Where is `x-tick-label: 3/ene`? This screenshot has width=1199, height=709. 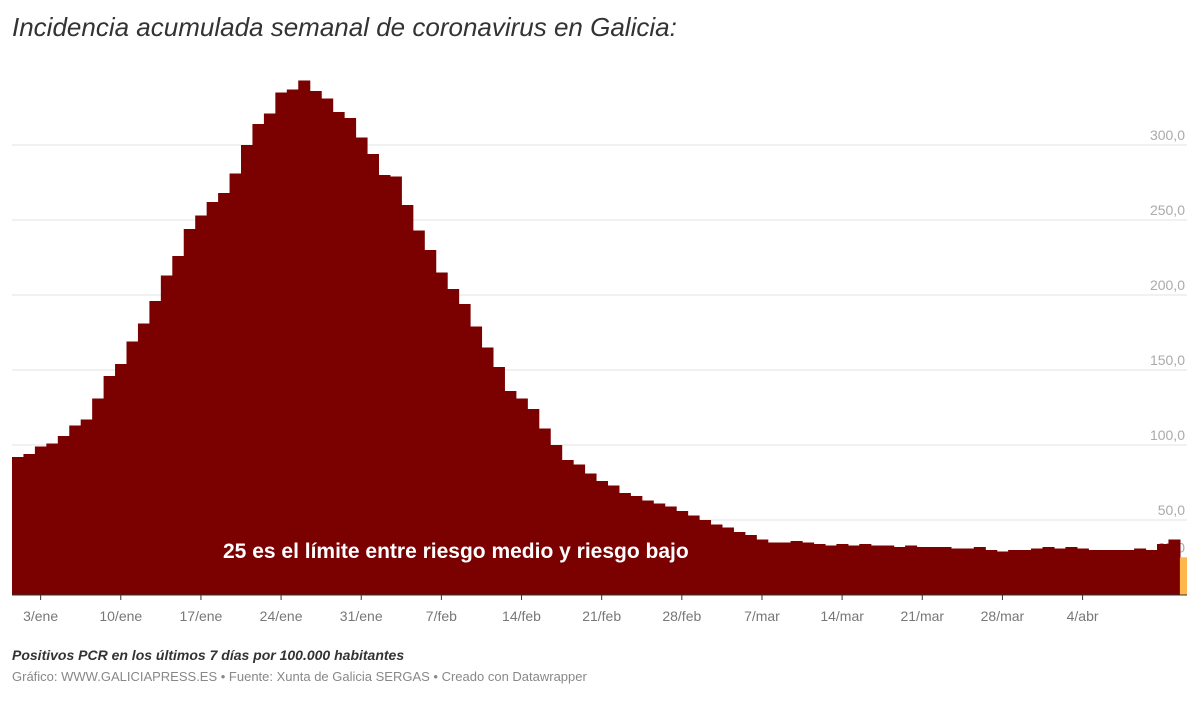
x-tick-label: 3/ene is located at coordinates (40, 616).